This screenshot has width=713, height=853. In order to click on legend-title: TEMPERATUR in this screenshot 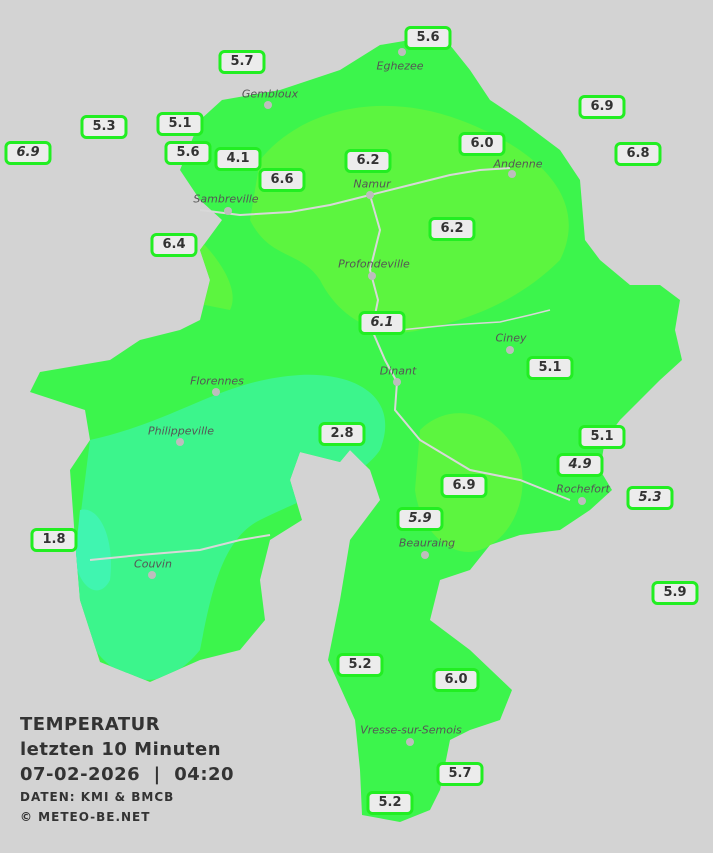, I will do `click(90, 724)`.